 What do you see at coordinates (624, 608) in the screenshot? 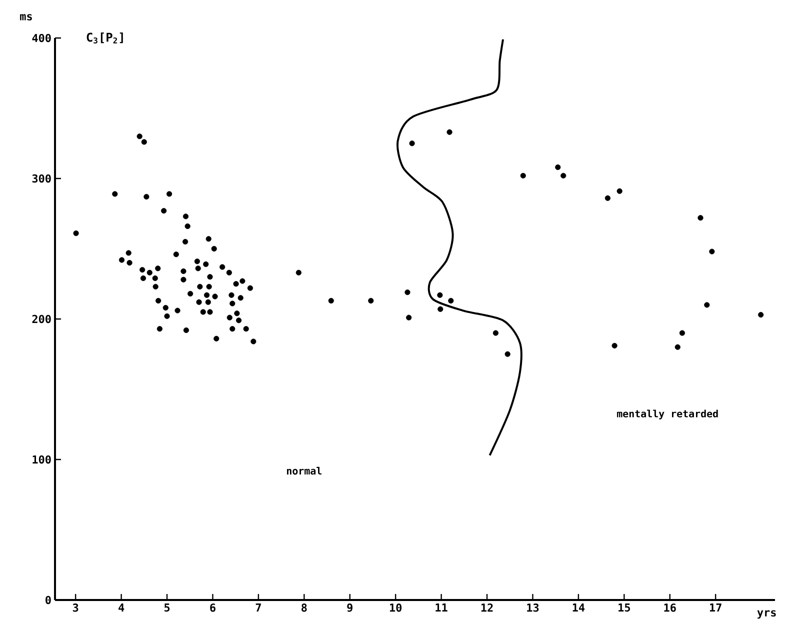
I see `x-tick-label: 15` at bounding box center [624, 608].